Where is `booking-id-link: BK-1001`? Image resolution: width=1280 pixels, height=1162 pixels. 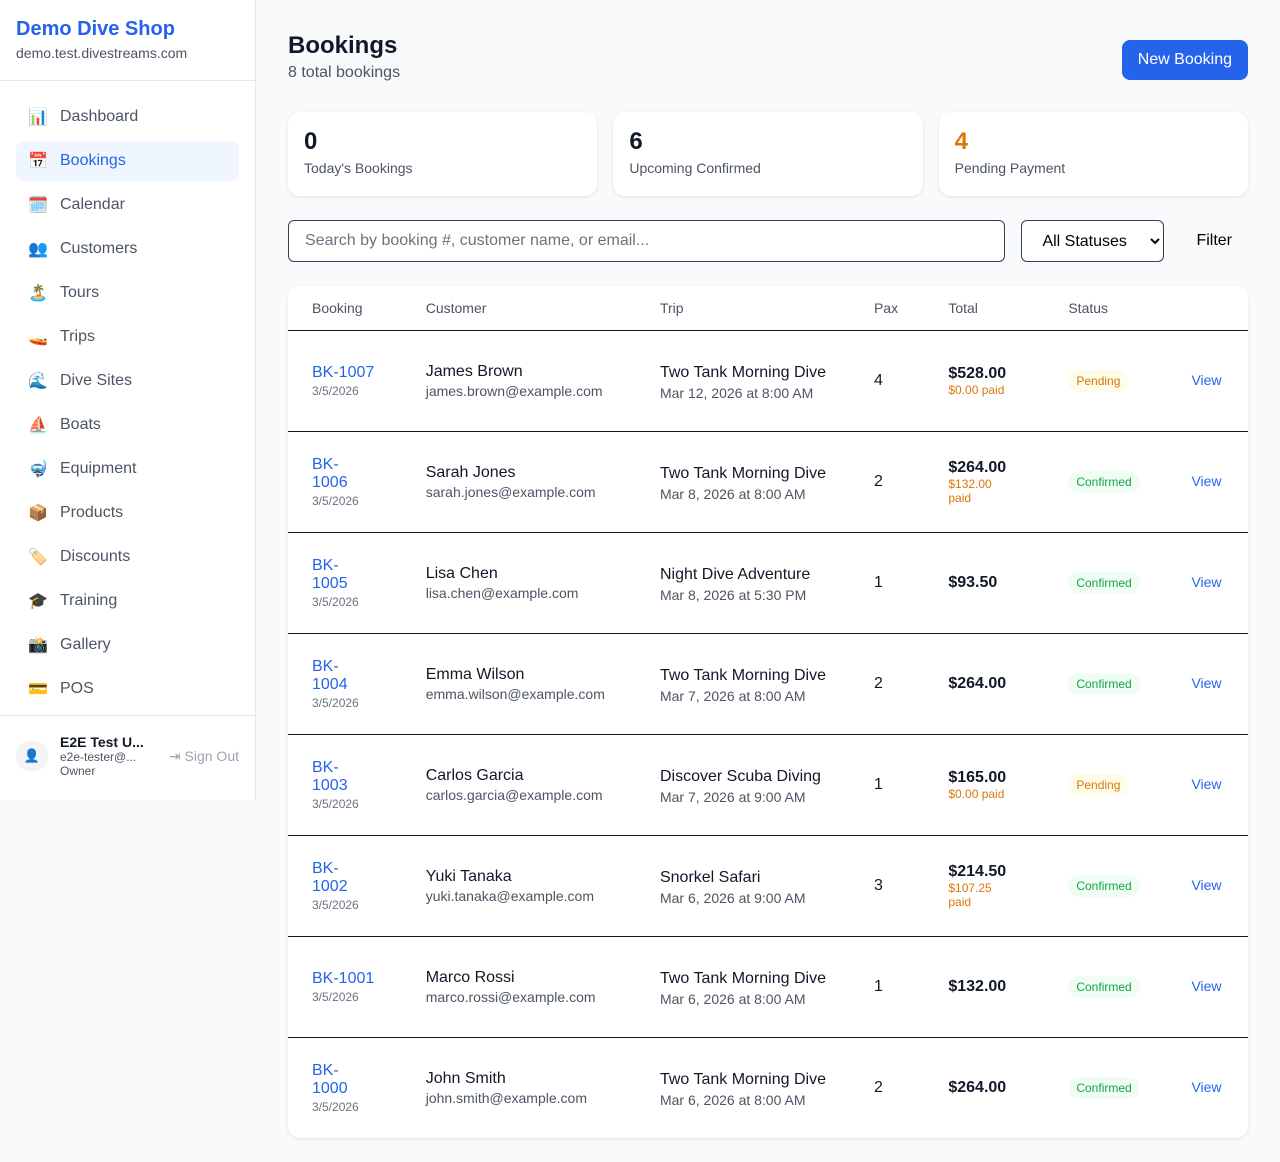
booking-id-link: BK-1001 is located at coordinates (343, 978).